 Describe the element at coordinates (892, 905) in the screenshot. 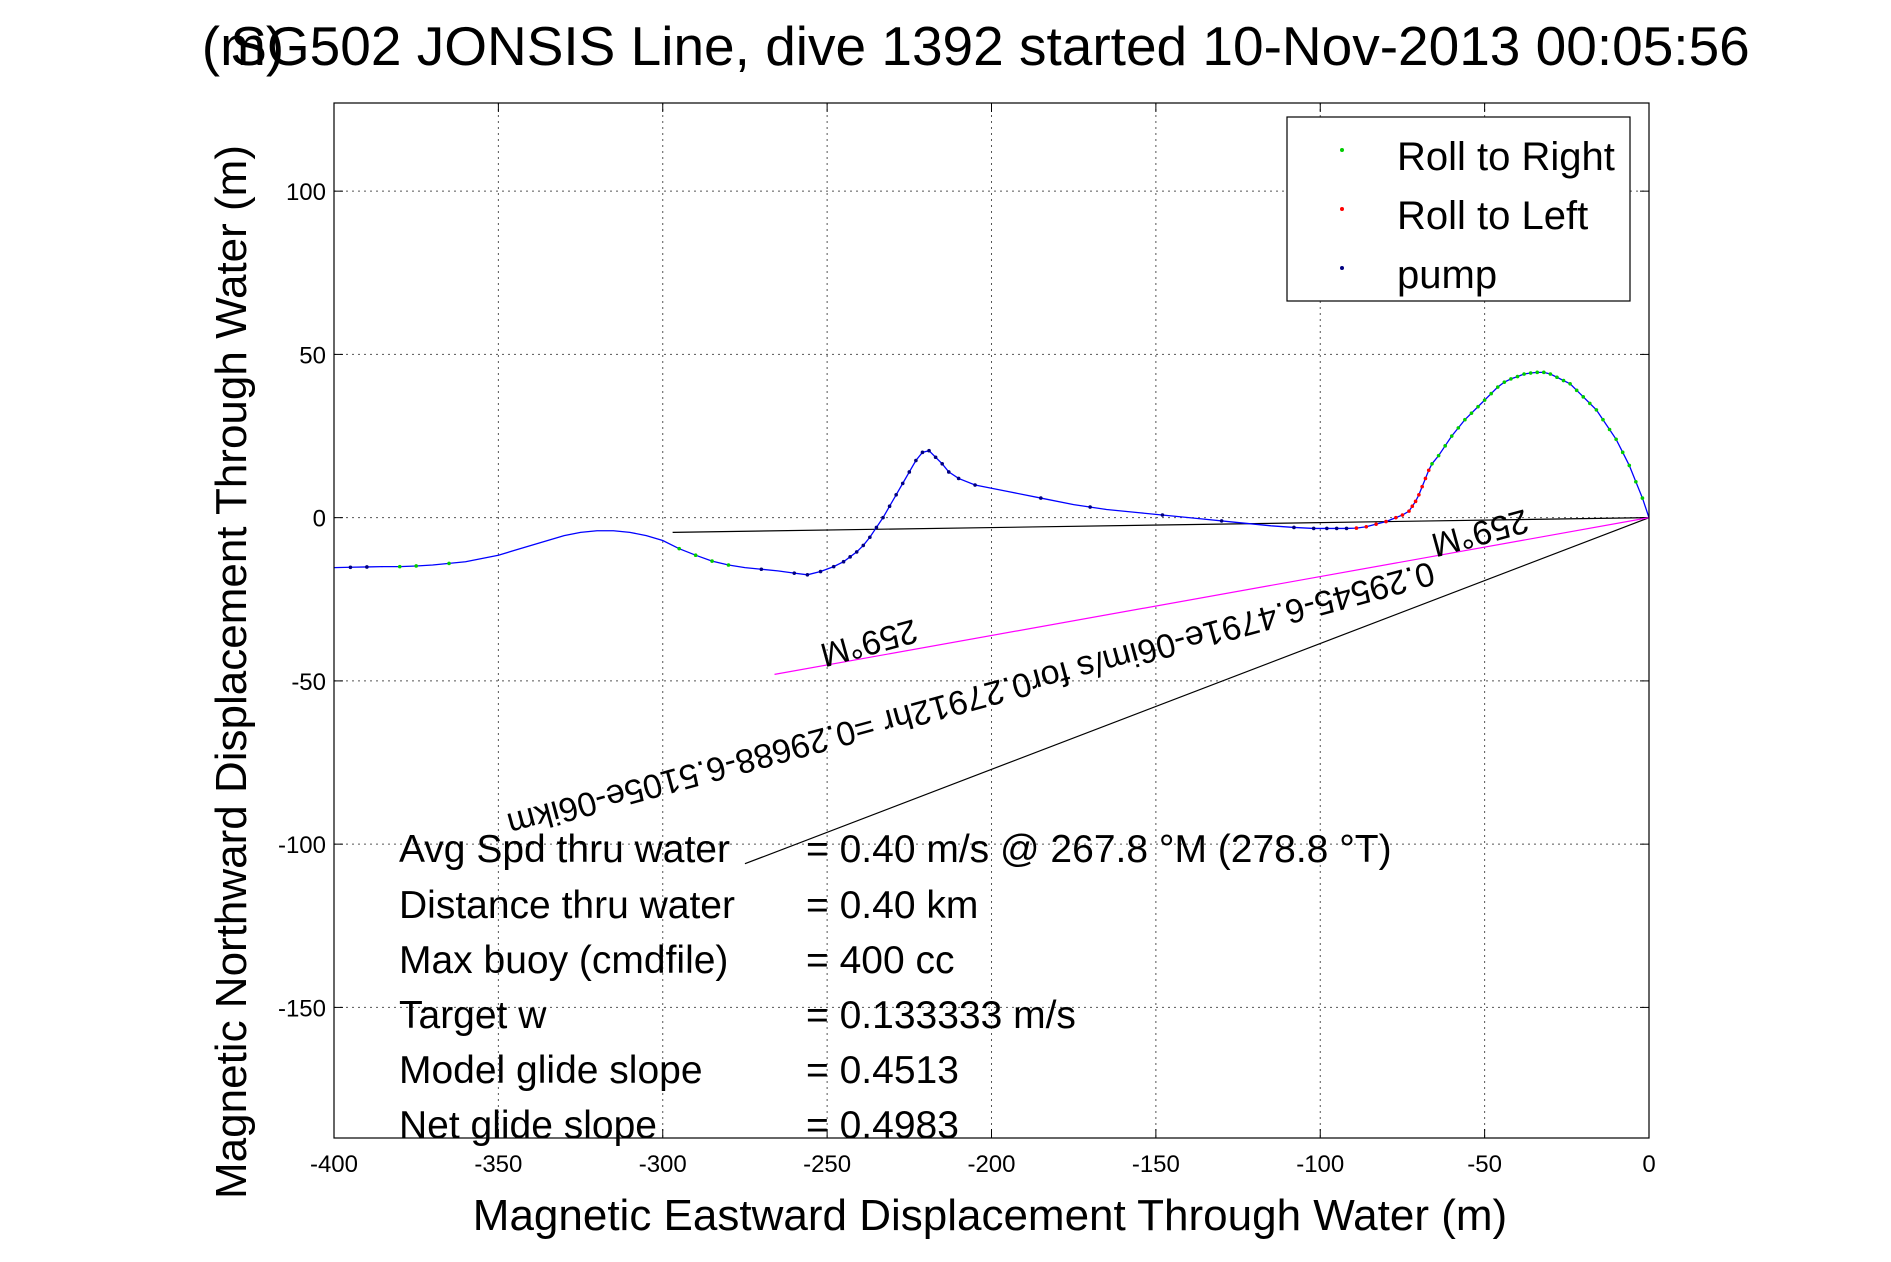

I see `stat-value-distance: = 0.40 km` at that location.